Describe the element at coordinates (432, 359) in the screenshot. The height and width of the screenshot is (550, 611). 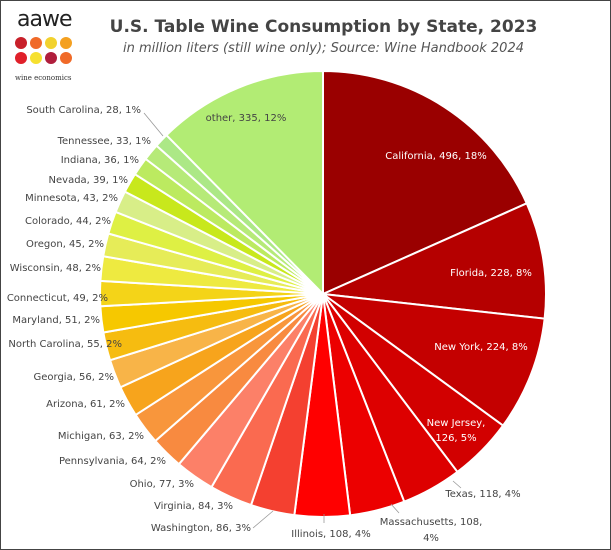
I see `pie-slice-new-york` at that location.